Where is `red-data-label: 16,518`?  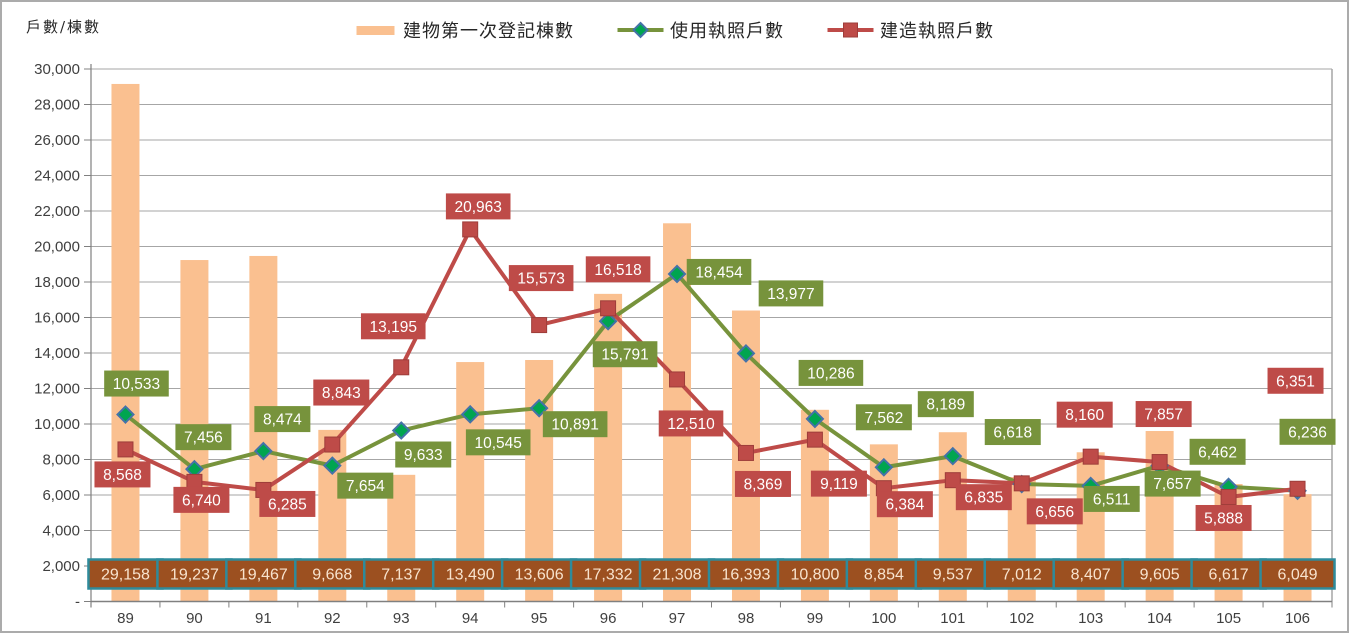 red-data-label: 16,518 is located at coordinates (617, 270).